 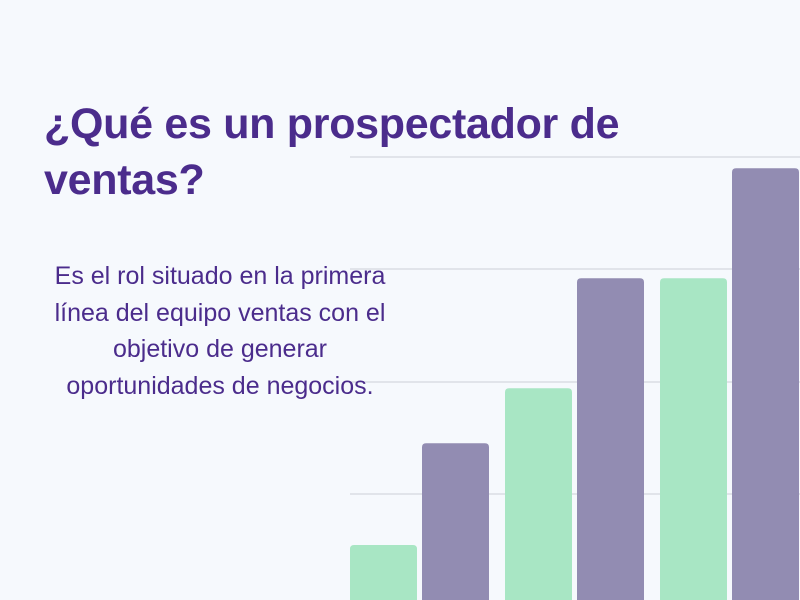 What do you see at coordinates (332, 152) in the screenshot?
I see `slide-title: ¿Qué es un prospectador de ventas?` at bounding box center [332, 152].